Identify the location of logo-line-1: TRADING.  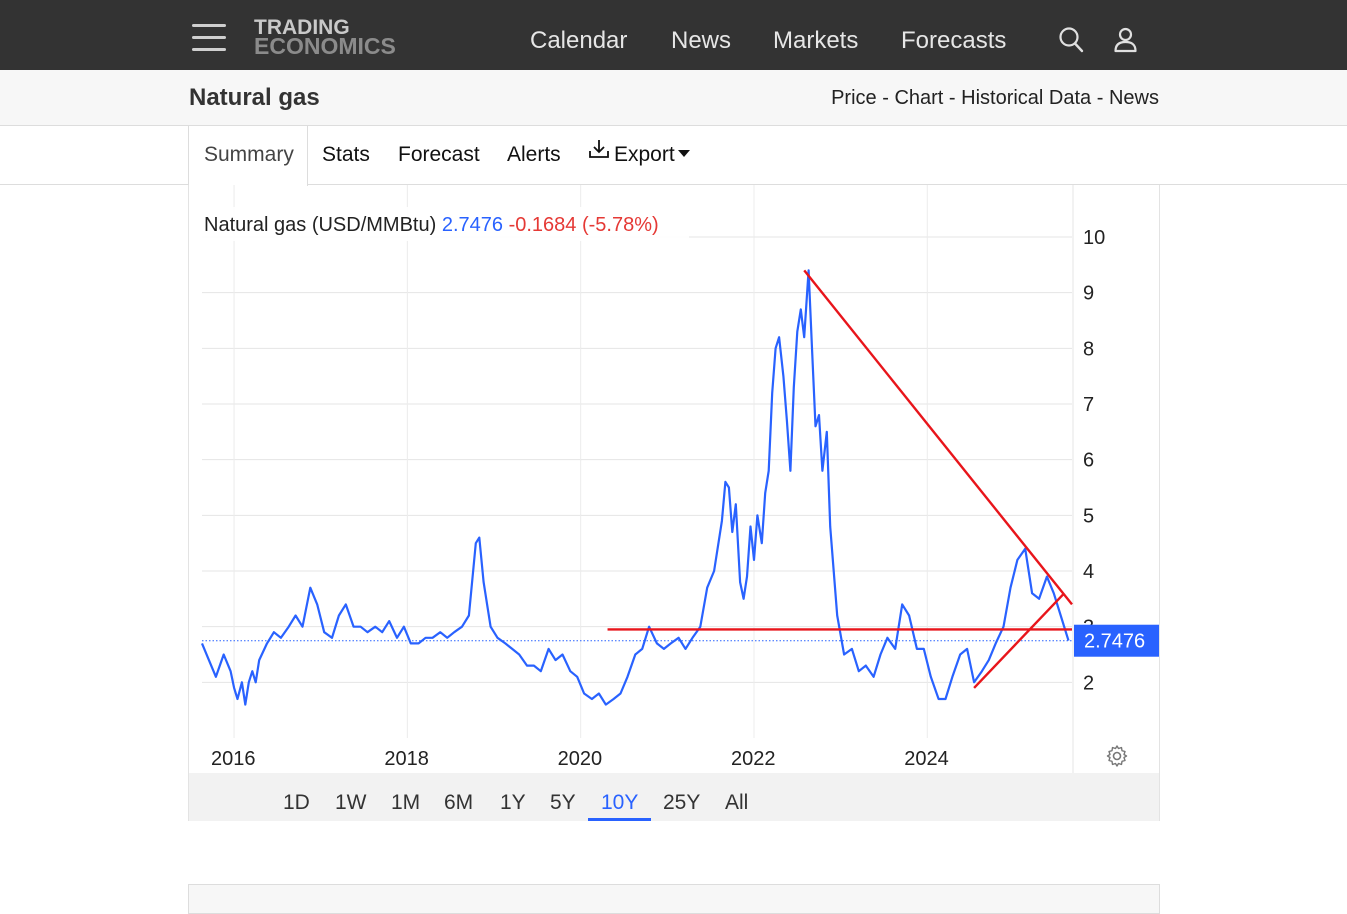
(302, 27).